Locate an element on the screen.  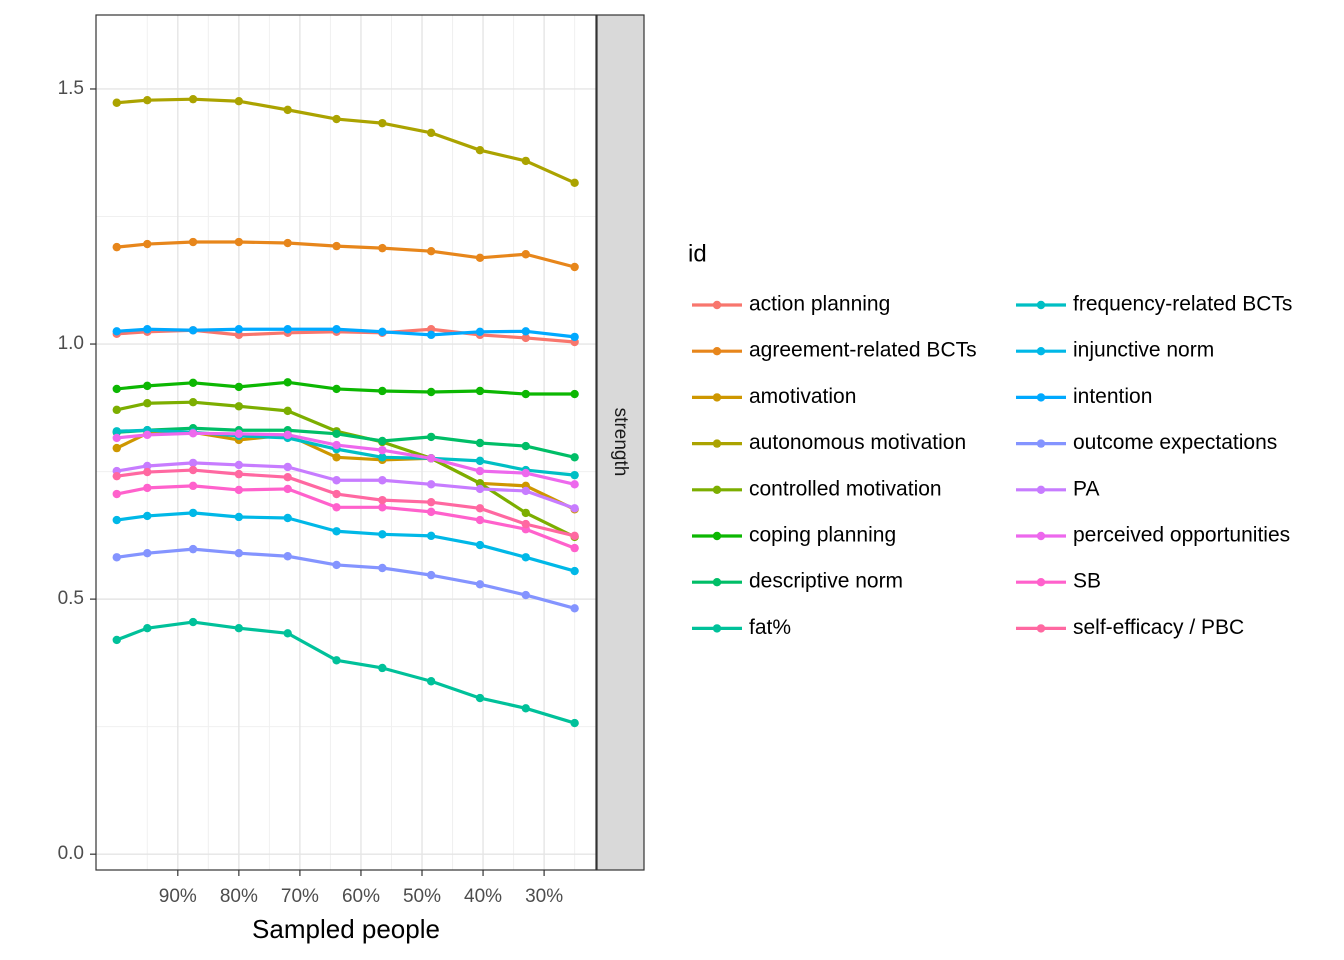
legend-label: controlled motivation is located at coordinates (845, 488).